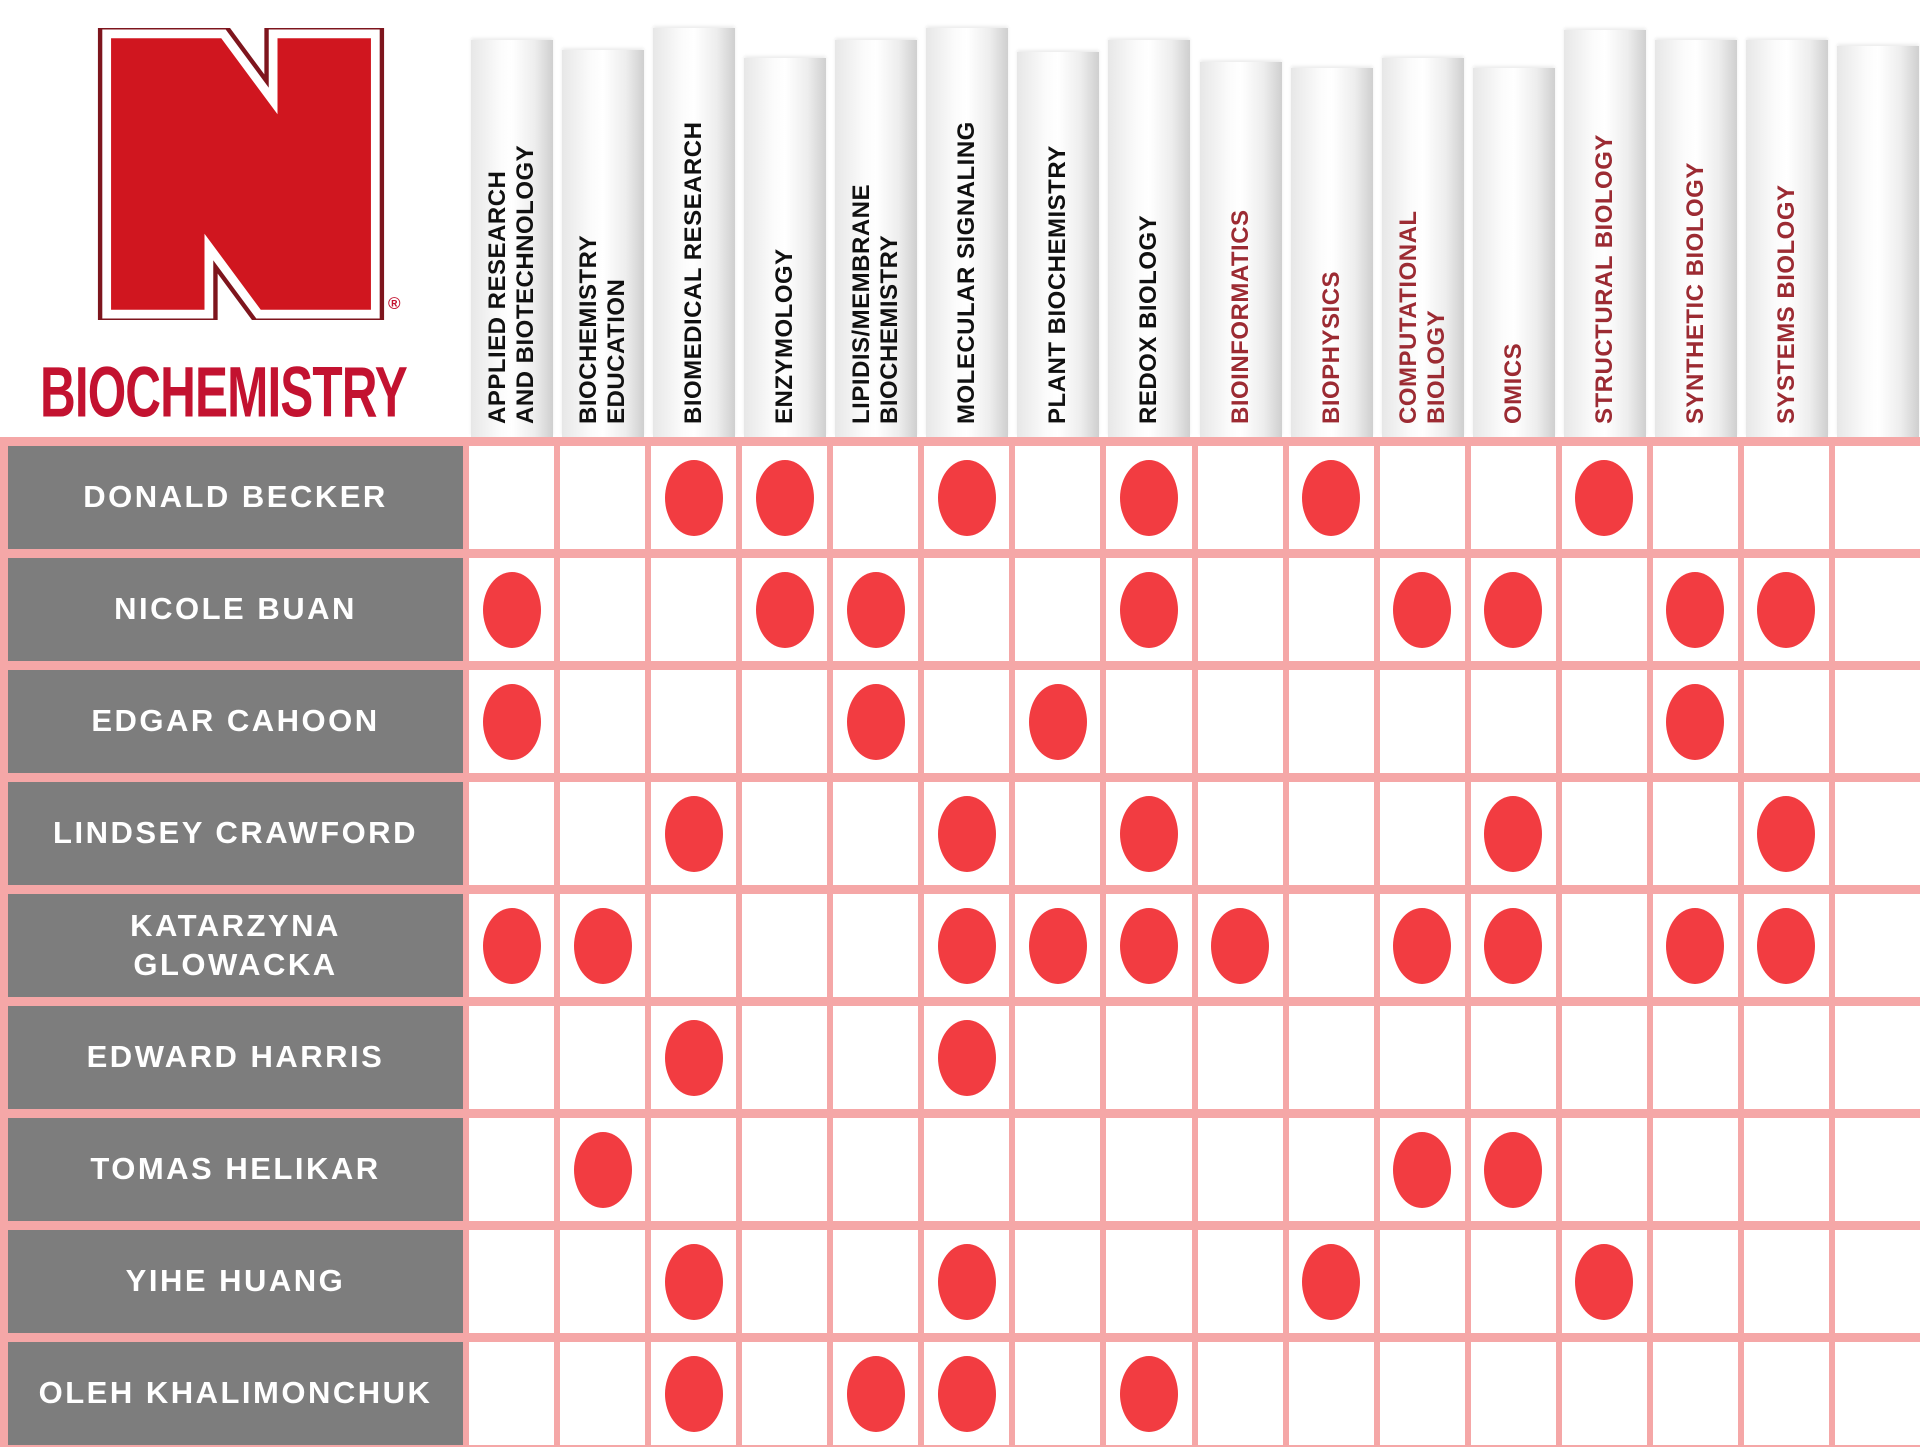  Describe the element at coordinates (785, 336) in the screenshot. I see `column-header-label: ENZYMOLOGY` at that location.